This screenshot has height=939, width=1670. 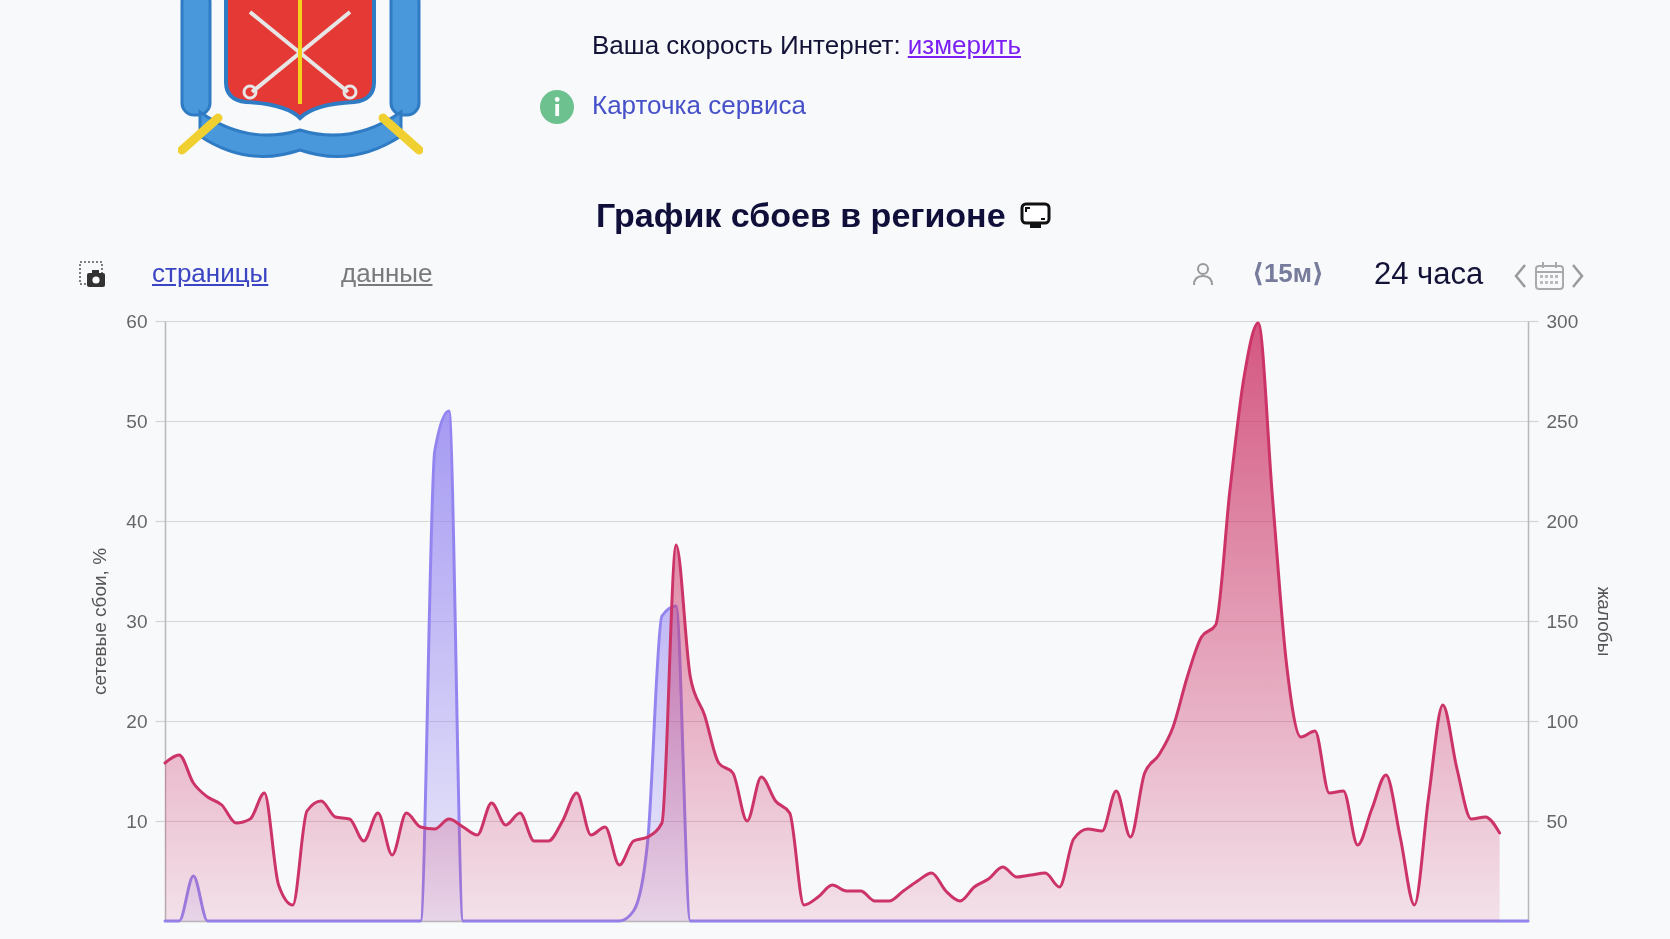 I want to click on y2-tick-label: 50, so click(x=1557, y=821).